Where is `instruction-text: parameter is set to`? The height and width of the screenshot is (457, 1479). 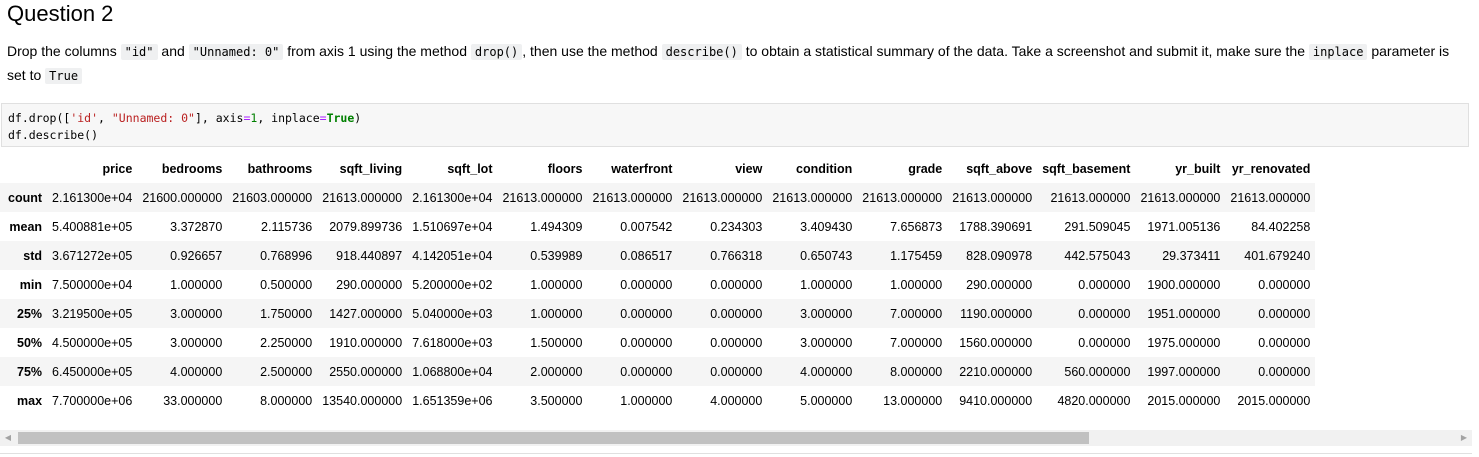
instruction-text: parameter is set to is located at coordinates (728, 63).